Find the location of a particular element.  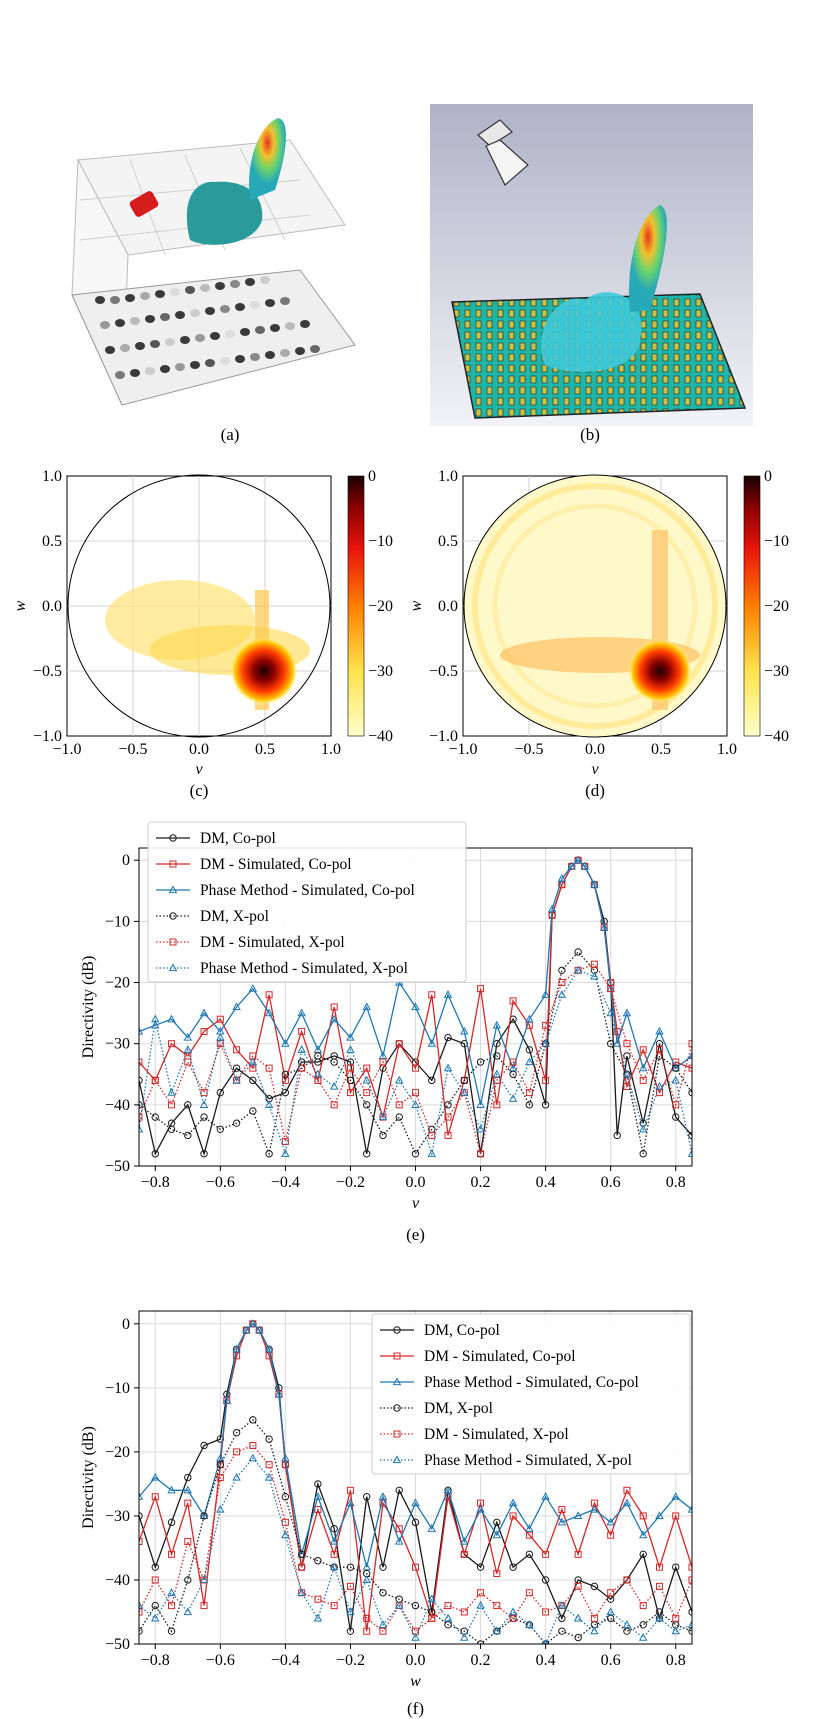

x-tick-label: −0.8 is located at coordinates (155, 1660).